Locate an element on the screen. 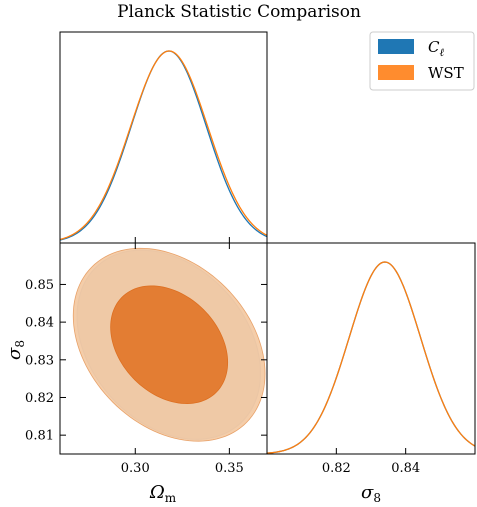 This screenshot has height=507, width=477. x-tick-label-sigma-8: 0.84 is located at coordinates (405, 468).